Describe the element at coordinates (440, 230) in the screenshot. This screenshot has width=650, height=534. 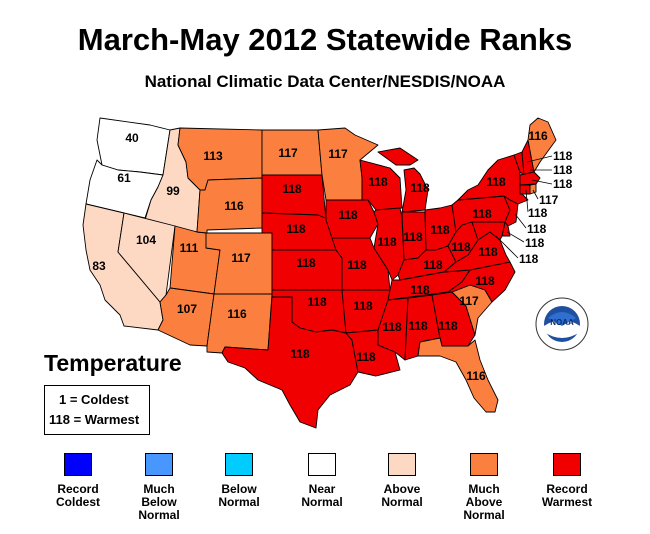
I see `rank-label-oh: 118` at that location.